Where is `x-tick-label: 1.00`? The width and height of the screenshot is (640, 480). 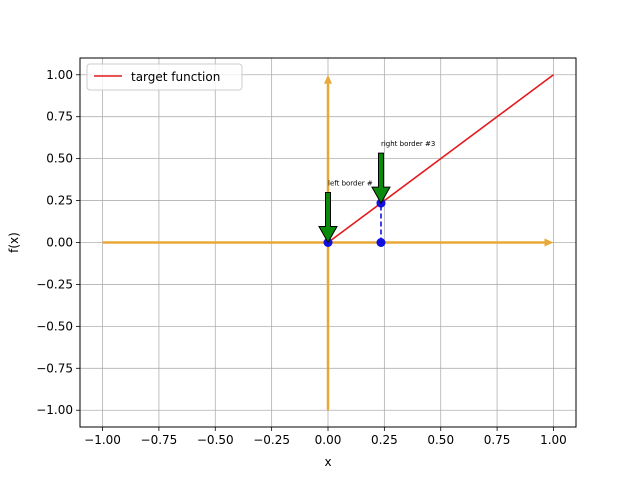
x-tick-label: 1.00 is located at coordinates (553, 440).